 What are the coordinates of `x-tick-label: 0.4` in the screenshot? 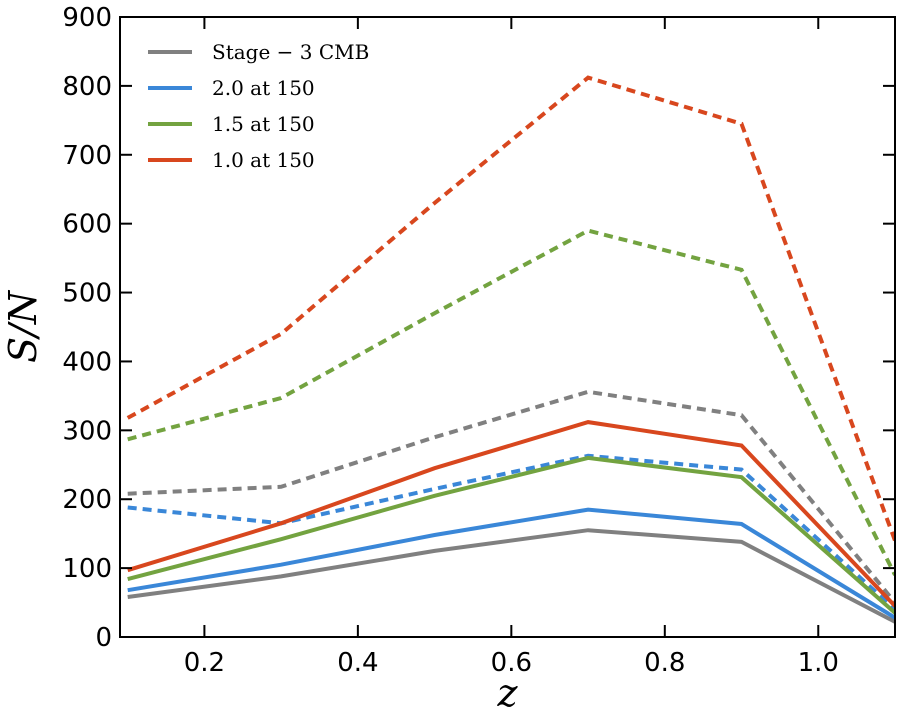 It's located at (357, 663).